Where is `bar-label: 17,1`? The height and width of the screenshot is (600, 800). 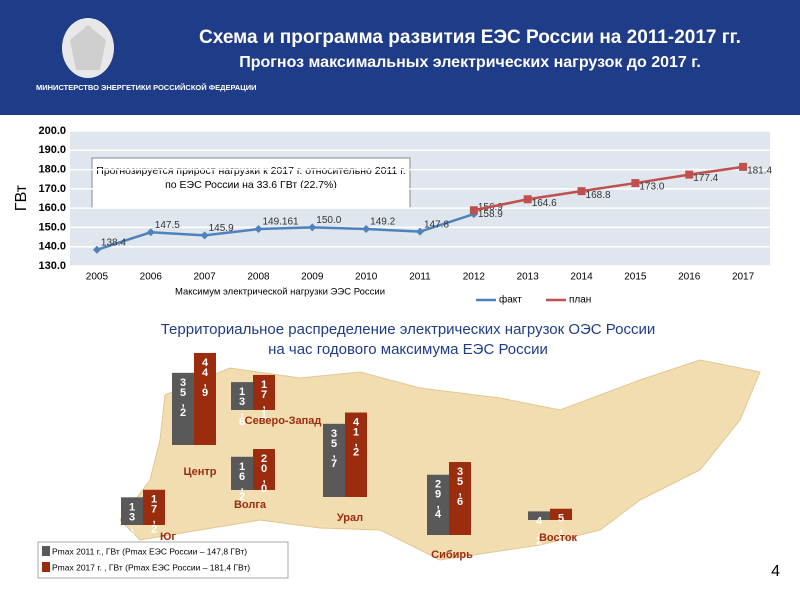 bar-label: 17,1 is located at coordinates (264, 399).